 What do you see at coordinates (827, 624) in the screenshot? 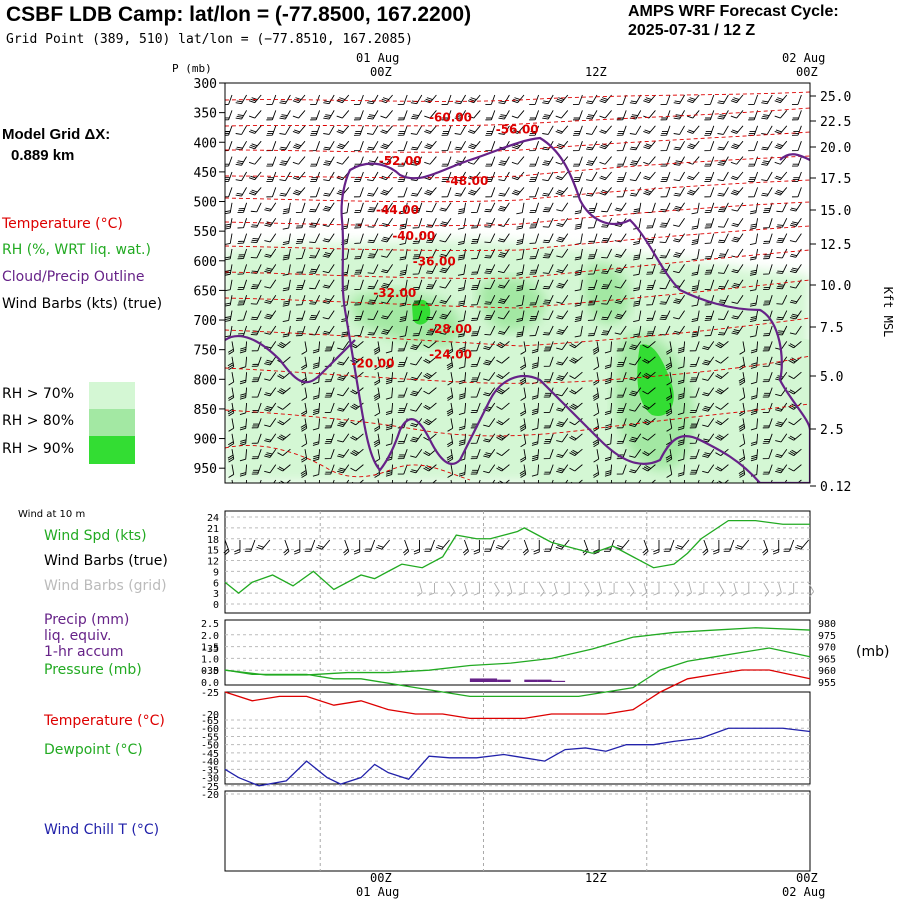
I see `pressure-tick-label: 980` at bounding box center [827, 624].